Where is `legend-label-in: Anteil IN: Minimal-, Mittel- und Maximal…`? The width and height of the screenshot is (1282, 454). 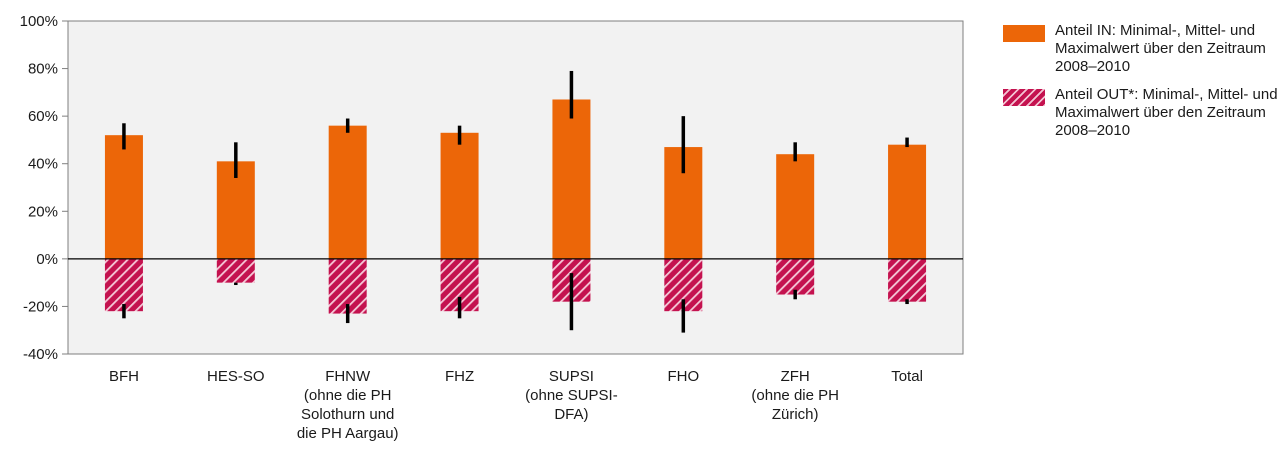
legend-label-in: Anteil IN: Minimal-, Mittel- und Maximal… is located at coordinates (1160, 48).